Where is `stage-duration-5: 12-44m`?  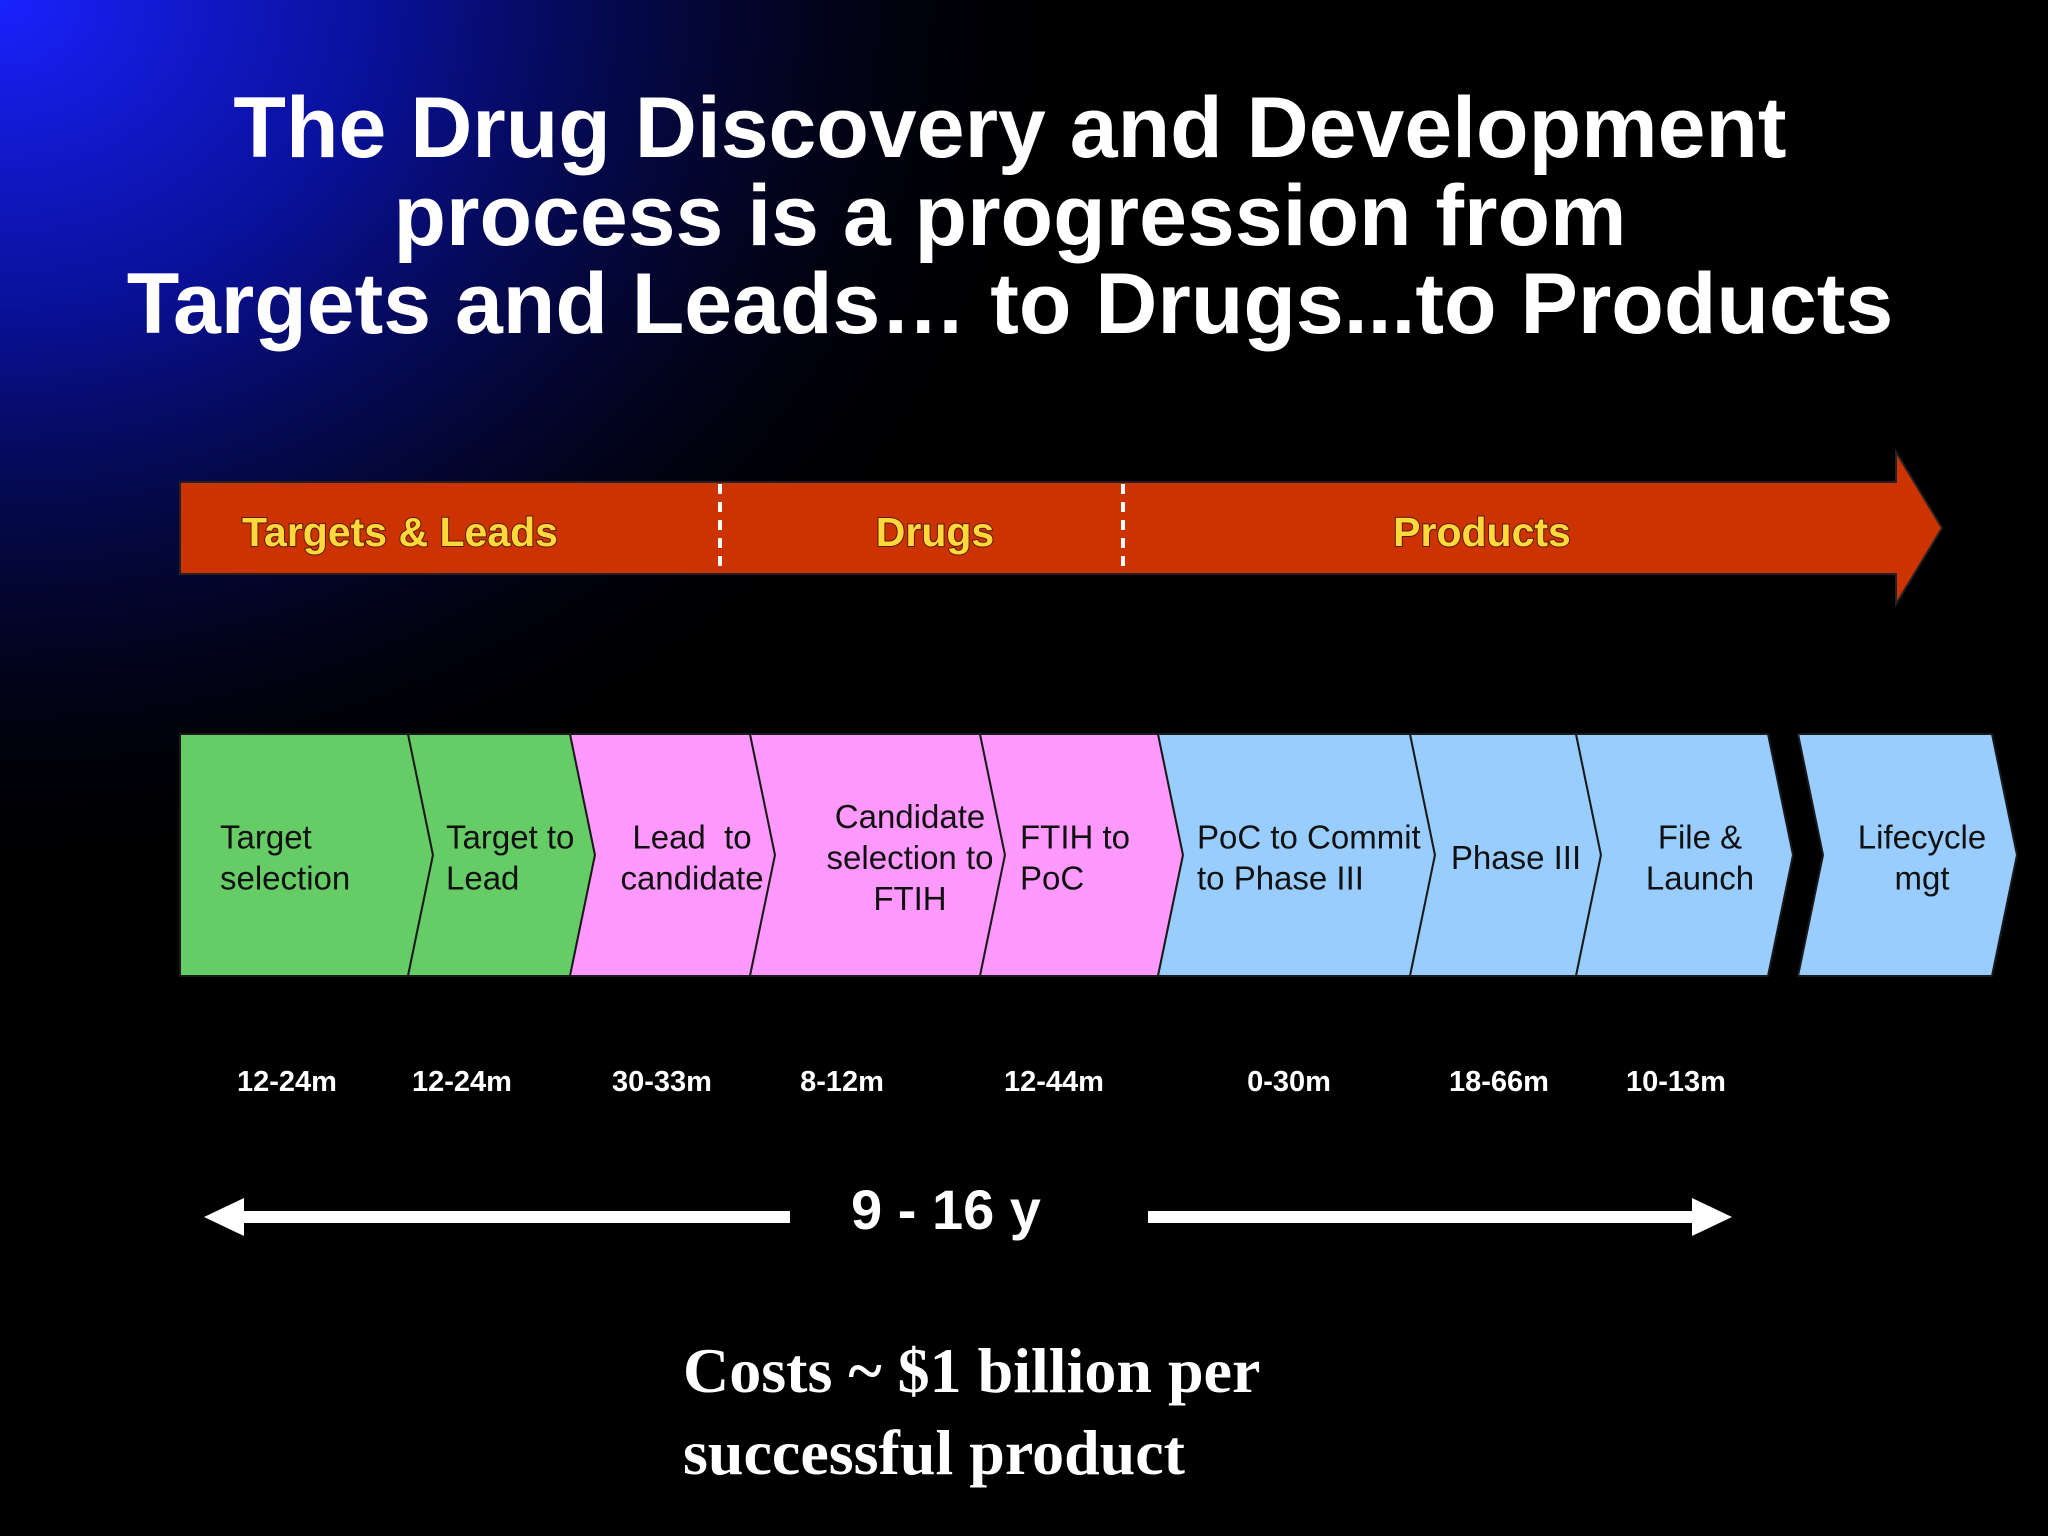 stage-duration-5: 12-44m is located at coordinates (1054, 1082).